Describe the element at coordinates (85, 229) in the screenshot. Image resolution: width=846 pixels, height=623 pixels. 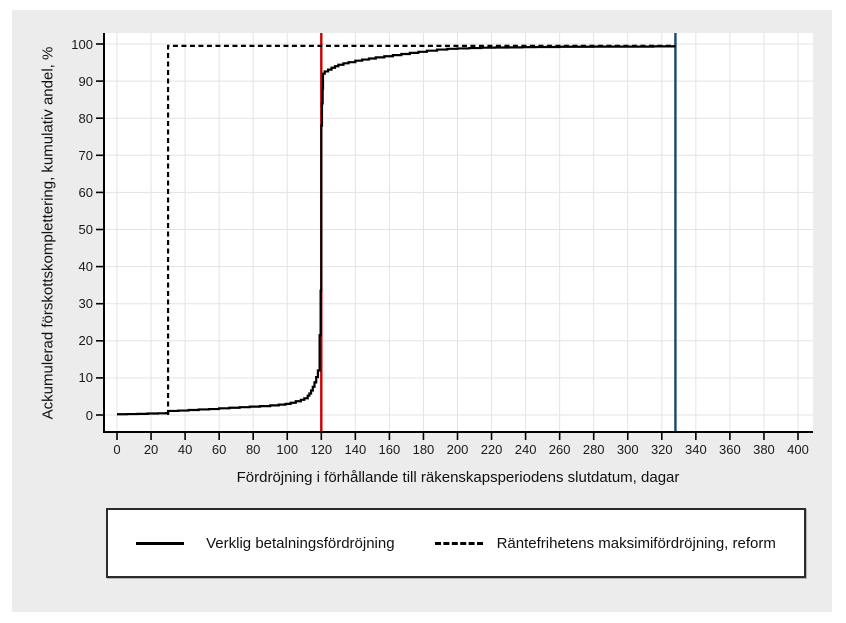
I see `y-tick-label: 50` at that location.